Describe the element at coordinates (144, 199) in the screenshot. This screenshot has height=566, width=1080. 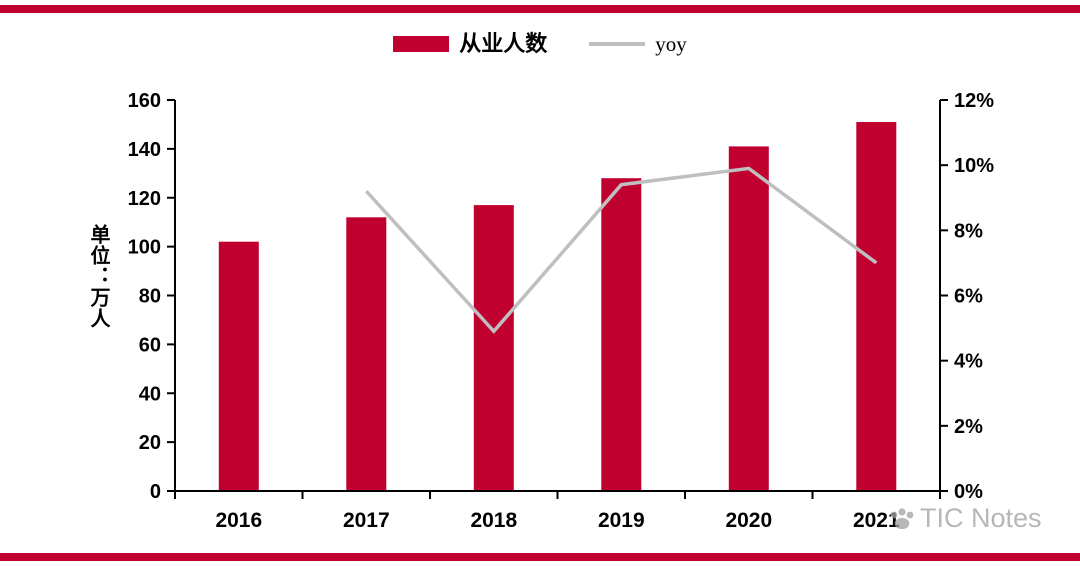
I see `left-tick-label: 120` at that location.